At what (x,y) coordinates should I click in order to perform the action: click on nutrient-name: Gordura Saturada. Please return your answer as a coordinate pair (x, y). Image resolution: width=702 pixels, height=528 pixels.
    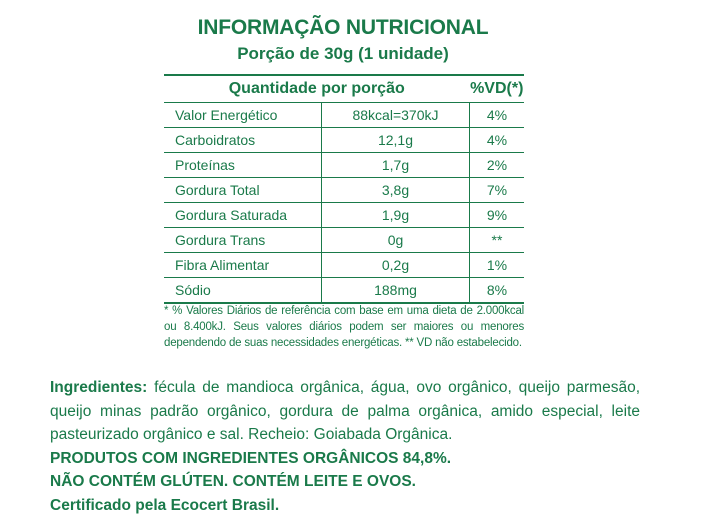
    Looking at the image, I should click on (243, 215).